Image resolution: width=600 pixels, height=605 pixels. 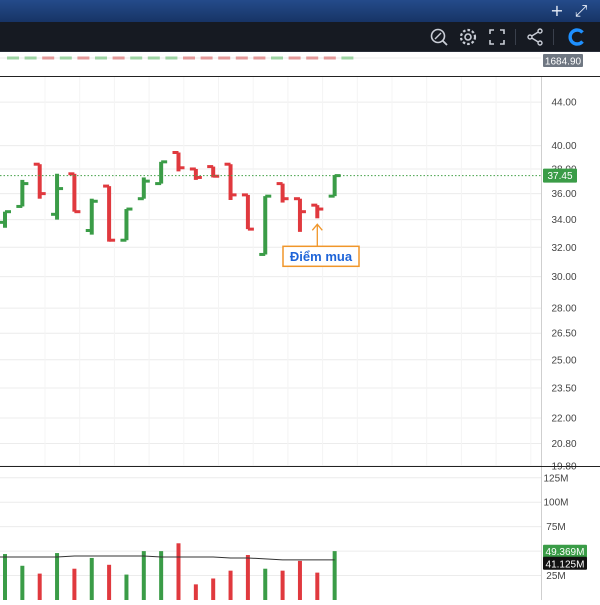 What do you see at coordinates (167, 558) in the screenshot?
I see `volume-ma-line` at bounding box center [167, 558].